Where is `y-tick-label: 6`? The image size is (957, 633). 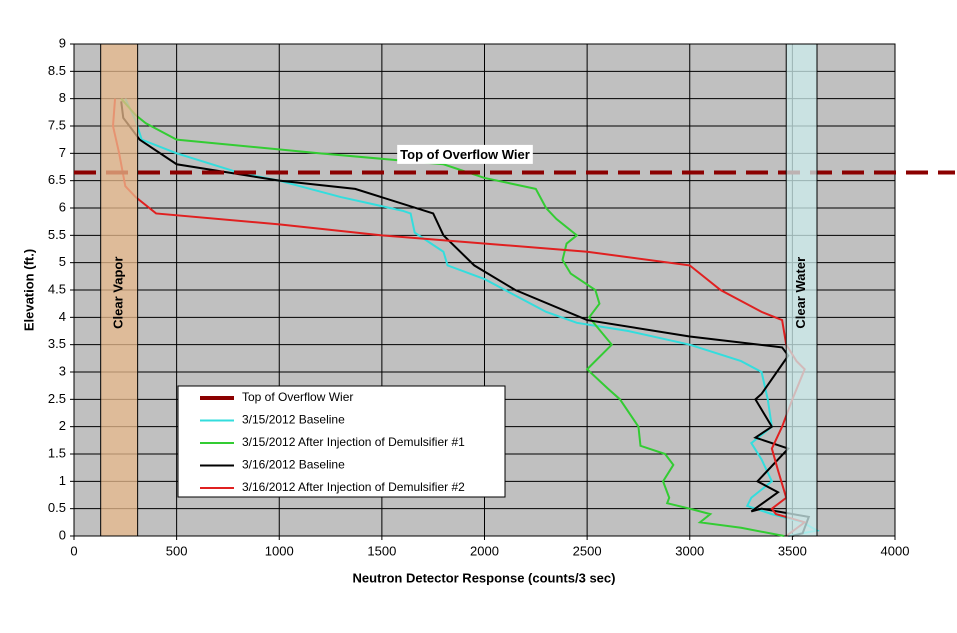
y-tick-label: 6 is located at coordinates (62, 206).